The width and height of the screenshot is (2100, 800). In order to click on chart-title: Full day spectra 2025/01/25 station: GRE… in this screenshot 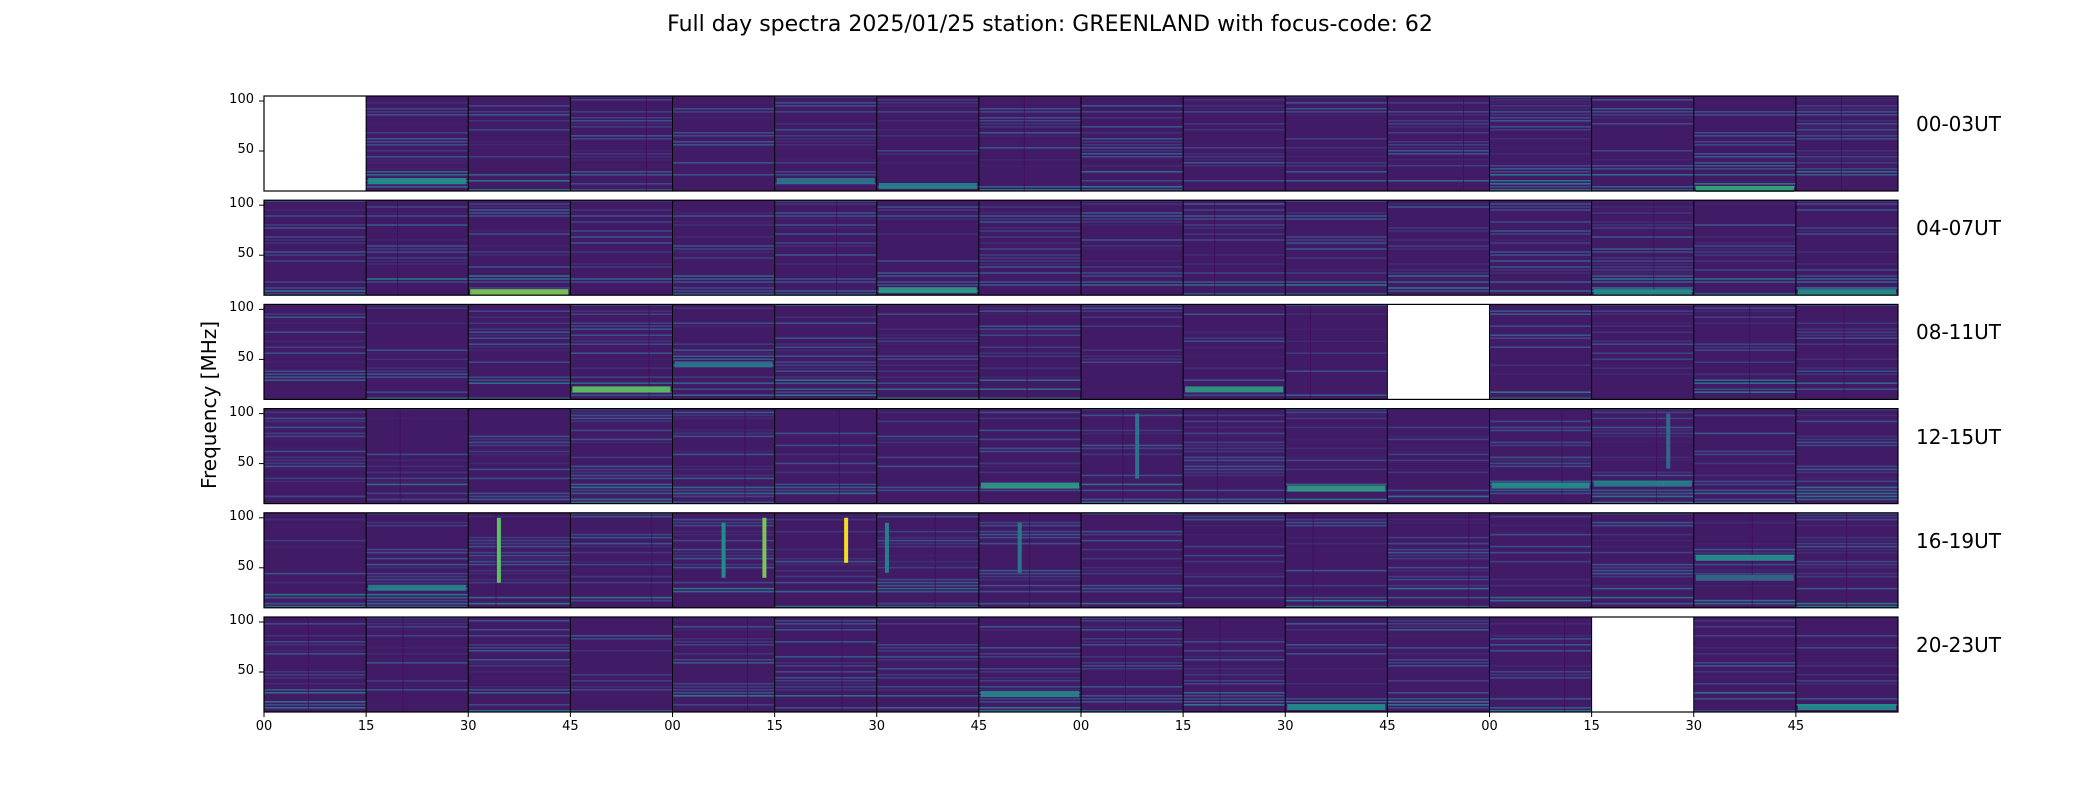, I will do `click(1050, 24)`.